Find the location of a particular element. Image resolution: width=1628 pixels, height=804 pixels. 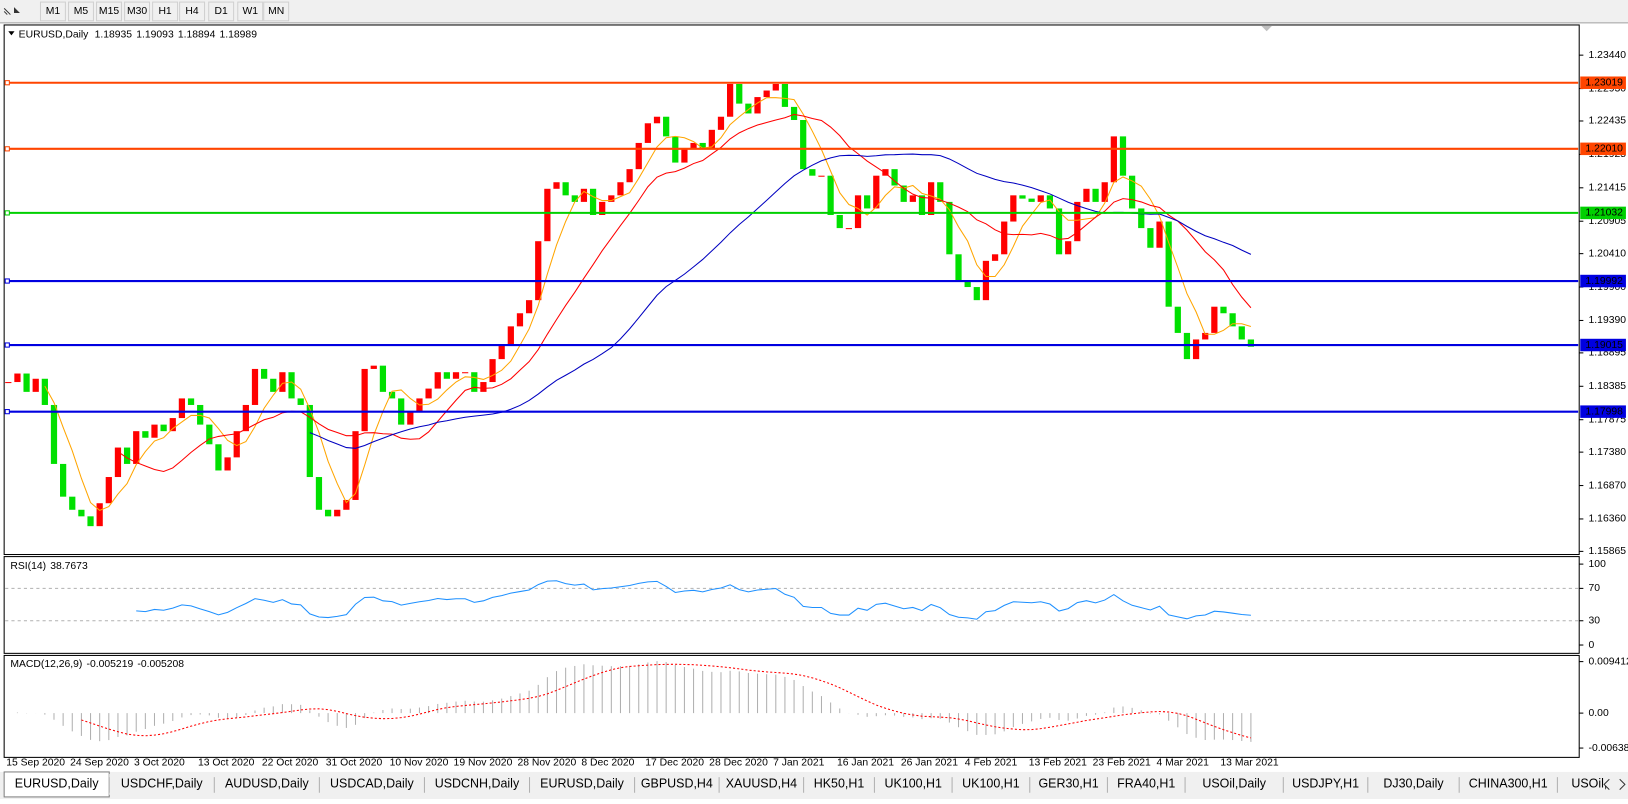

x-tick-label: 13 Feb 2021 is located at coordinates (1058, 762).